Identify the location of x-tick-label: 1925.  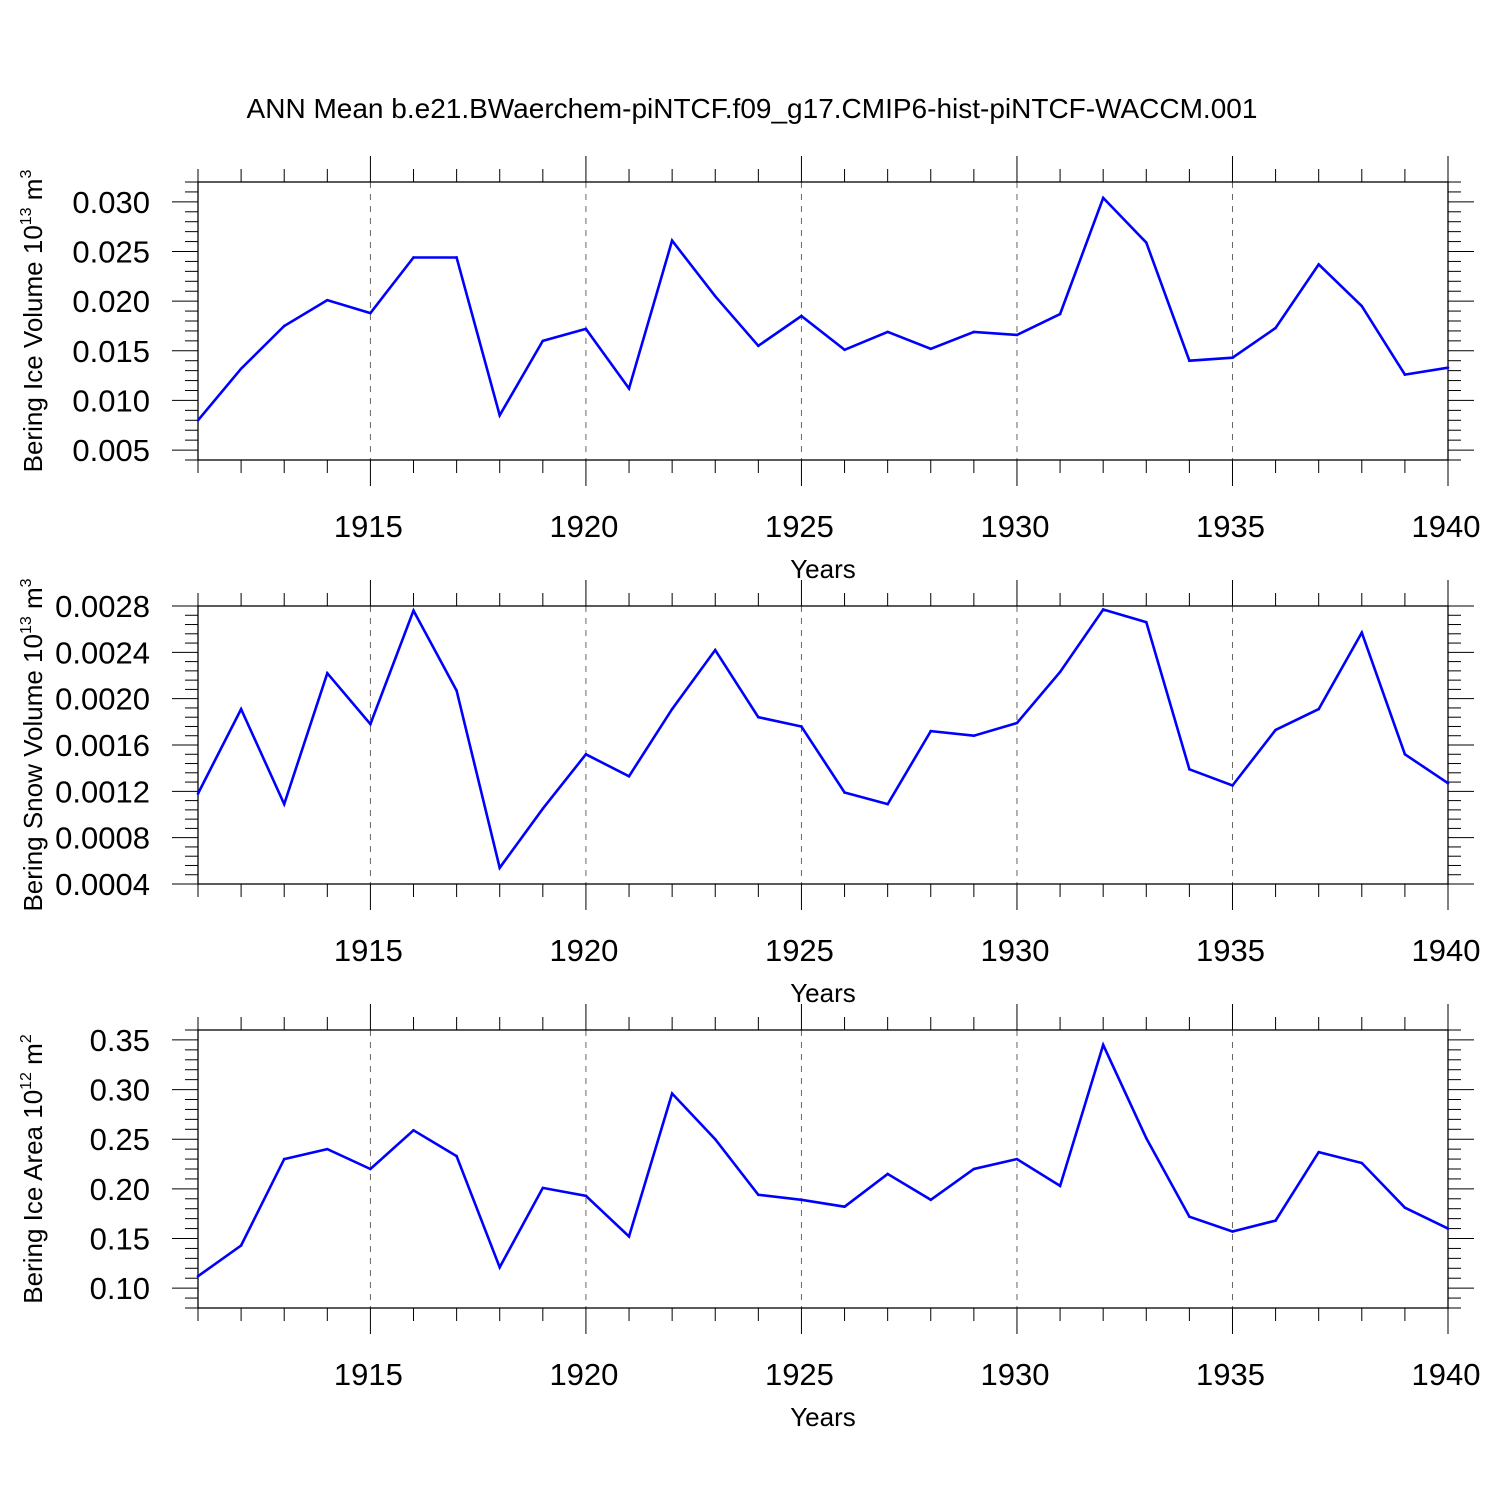
(799, 950).